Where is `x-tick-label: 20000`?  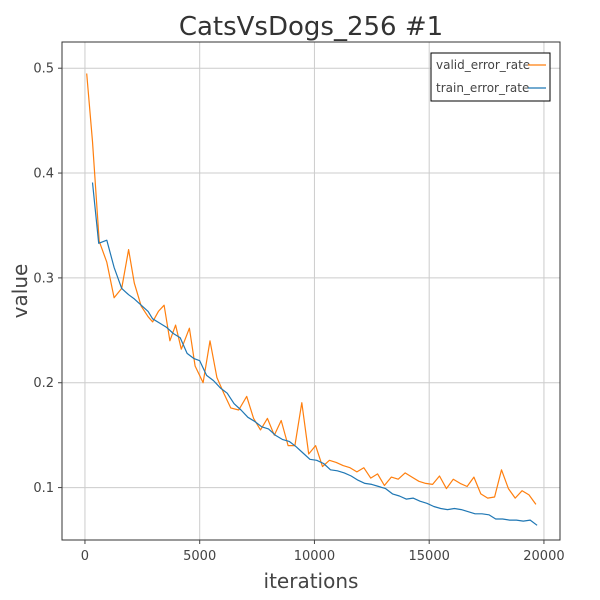 x-tick-label: 20000 is located at coordinates (543, 556).